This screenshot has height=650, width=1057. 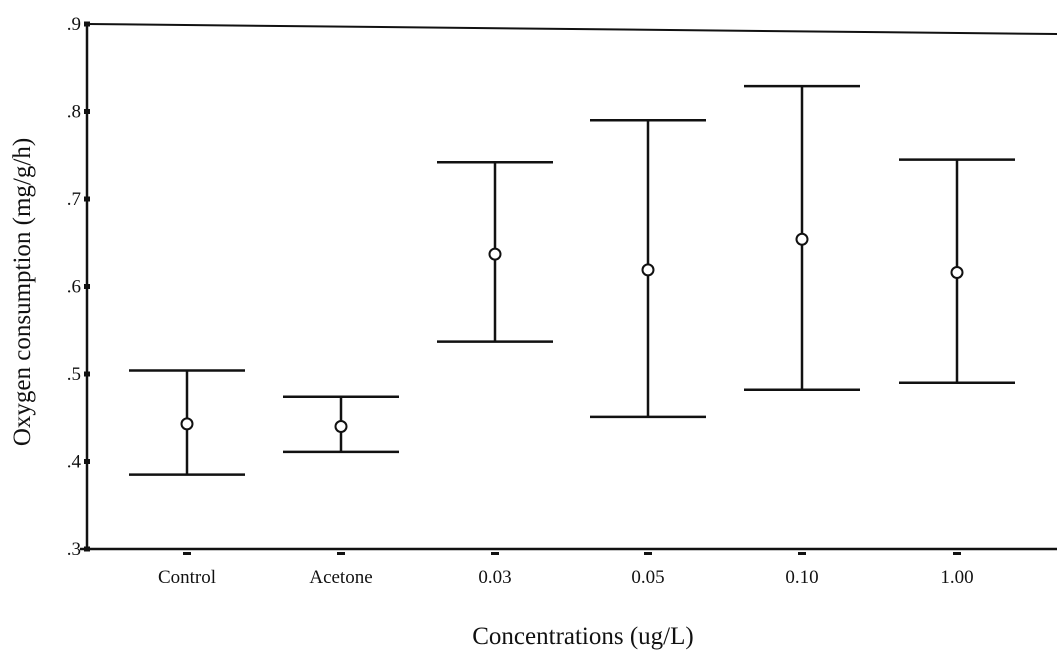 I want to click on y-tick-label: .5, so click(x=74, y=374).